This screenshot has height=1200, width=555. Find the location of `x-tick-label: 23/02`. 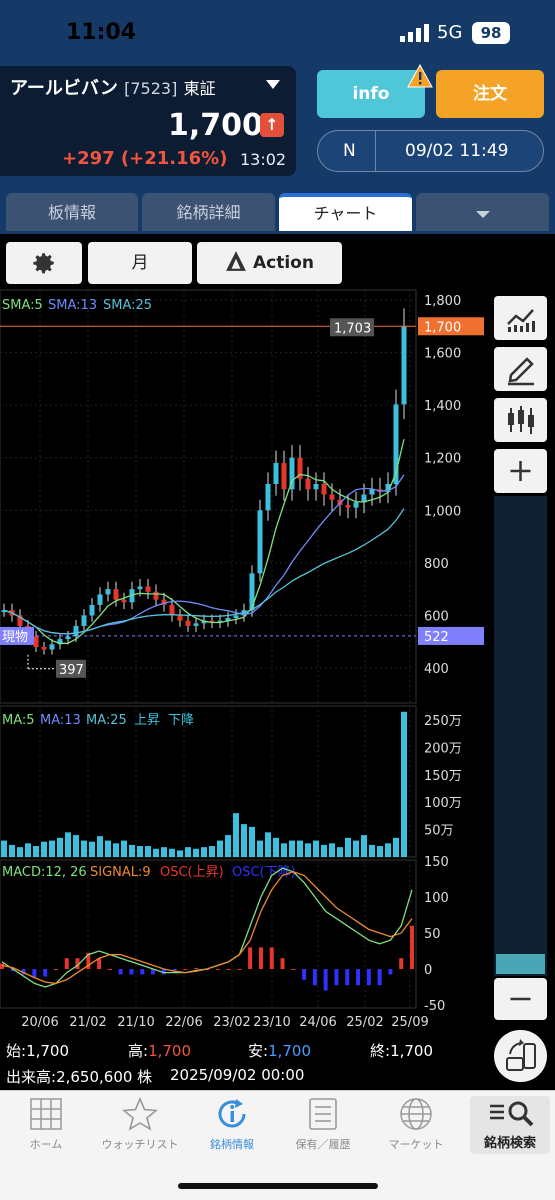

x-tick-label: 23/02 is located at coordinates (231, 1022).